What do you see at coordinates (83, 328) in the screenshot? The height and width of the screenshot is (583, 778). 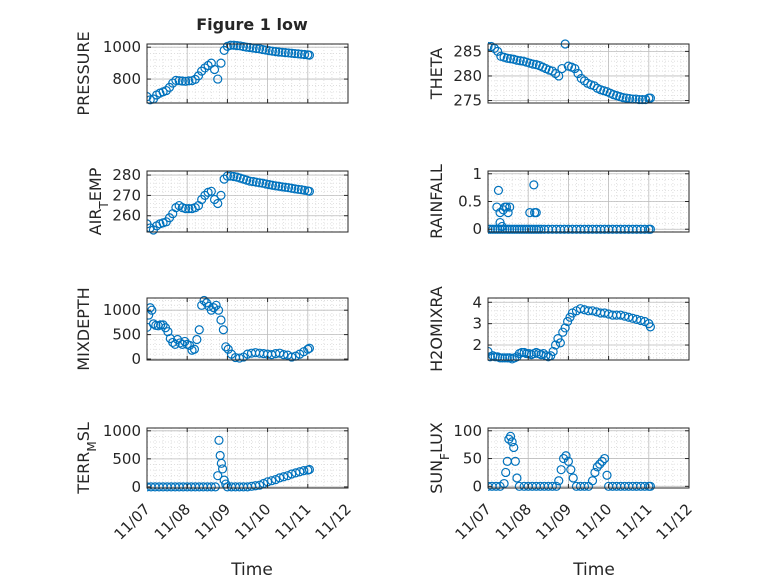 I see `y-axis-label: MIXDEPTH` at bounding box center [83, 328].